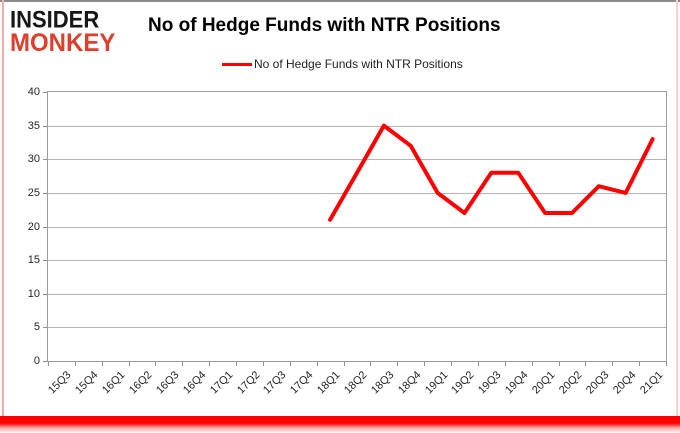 The image size is (680, 433). What do you see at coordinates (33, 293) in the screenshot?
I see `y-axis-label: 10` at bounding box center [33, 293].